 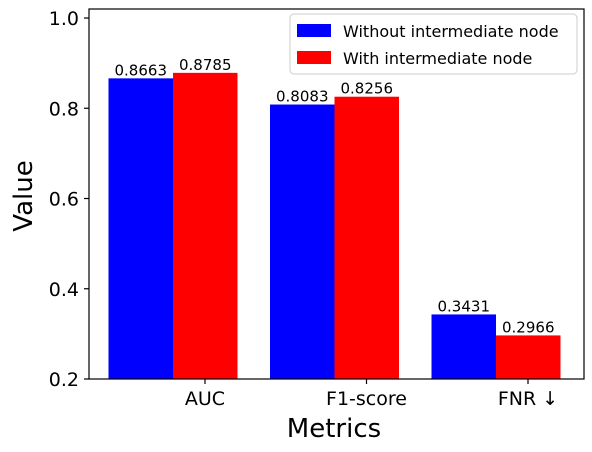 What do you see at coordinates (64, 19) in the screenshot?
I see `y-tick-label-4: 1.0` at bounding box center [64, 19].